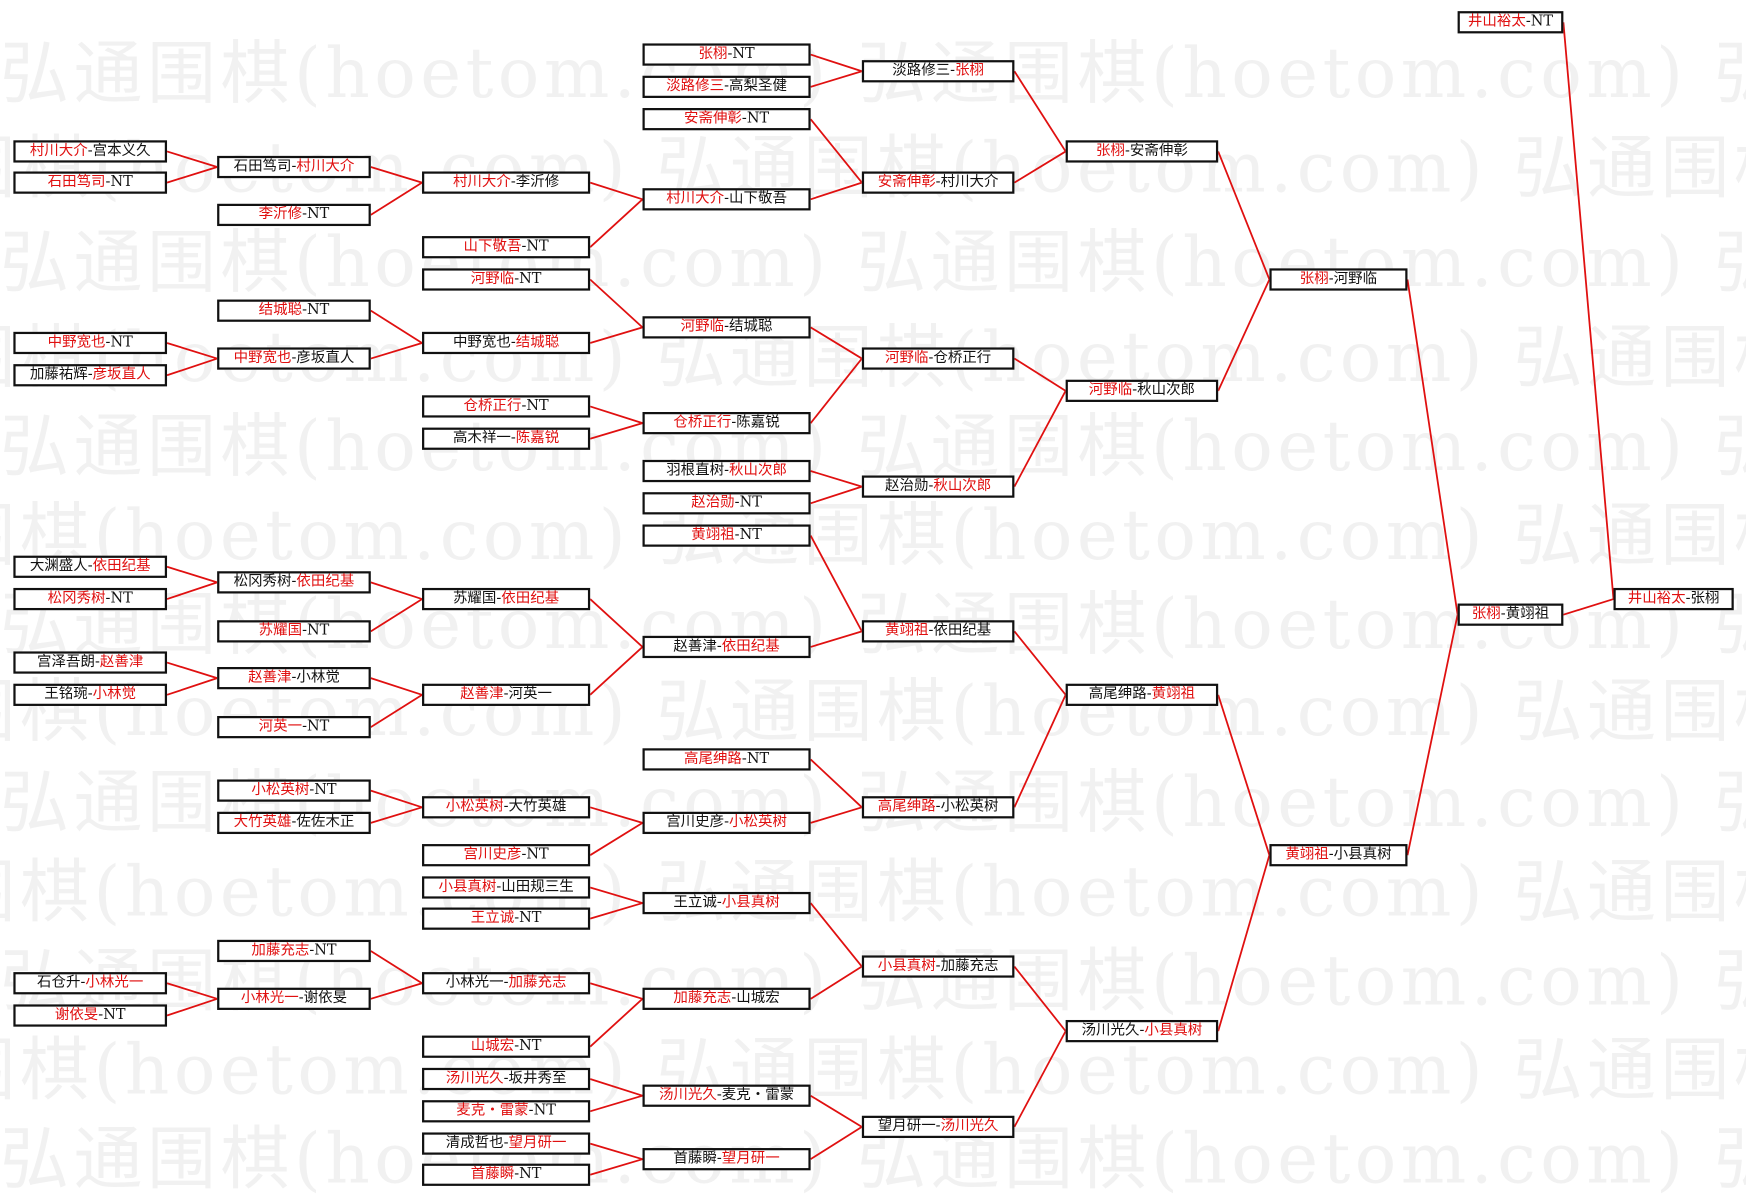 Image resolution: width=1746 pixels, height=1203 pixels. Describe the element at coordinates (1142, 1031) in the screenshot. I see `match-box: 汤川光久-小县真树` at that location.